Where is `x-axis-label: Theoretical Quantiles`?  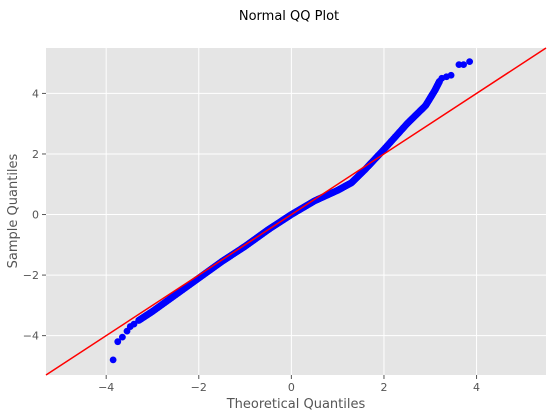 x-axis-label: Theoretical Quantiles is located at coordinates (296, 404).